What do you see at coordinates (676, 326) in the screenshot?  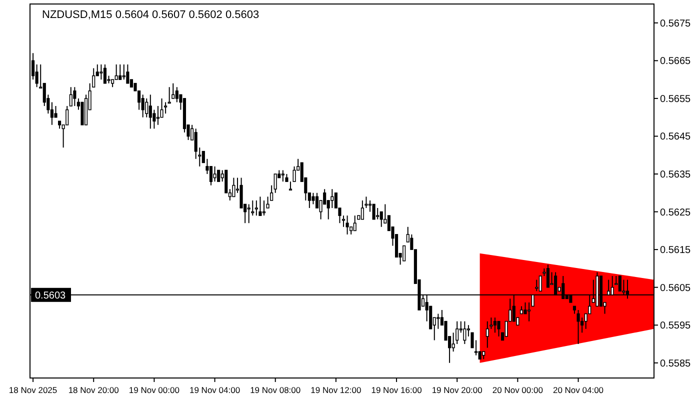 I see `y-tick-label: 0.5595` at bounding box center [676, 326].